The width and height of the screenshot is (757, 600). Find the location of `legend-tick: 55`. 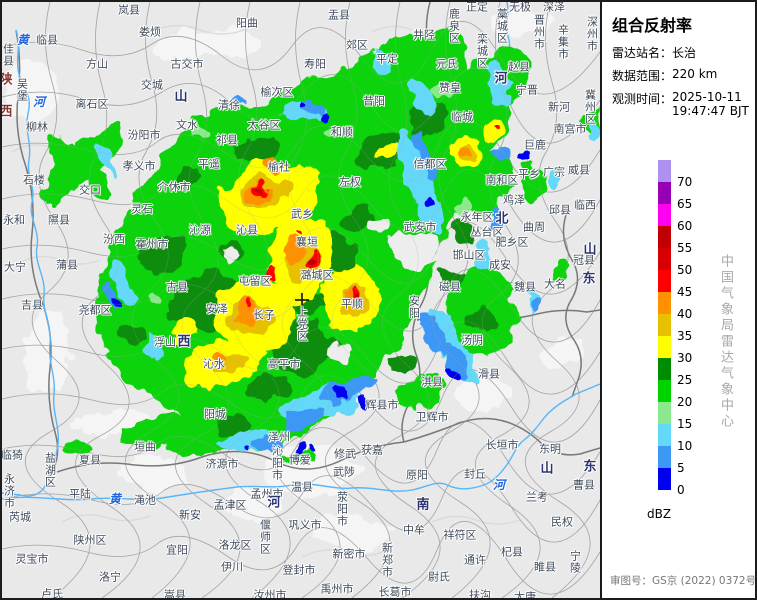

legend-tick: 55 is located at coordinates (685, 248).